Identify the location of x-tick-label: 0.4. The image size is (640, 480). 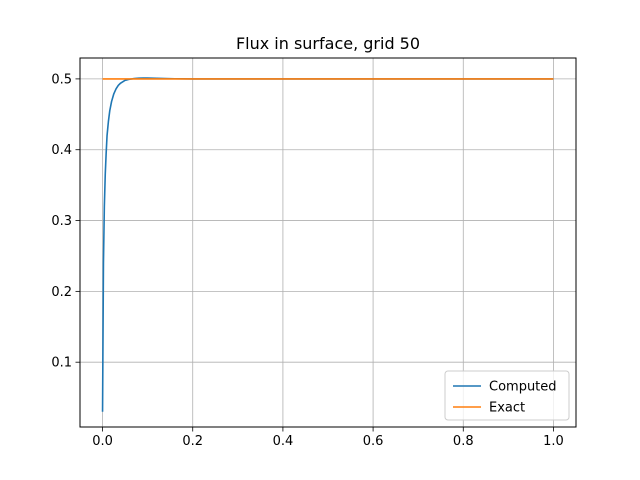
(283, 441).